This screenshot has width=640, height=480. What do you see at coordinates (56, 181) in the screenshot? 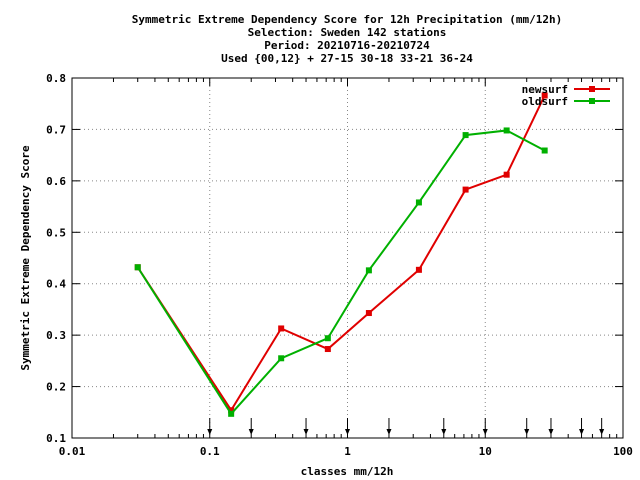
I see `y-tick-label: 0.6` at bounding box center [56, 181].